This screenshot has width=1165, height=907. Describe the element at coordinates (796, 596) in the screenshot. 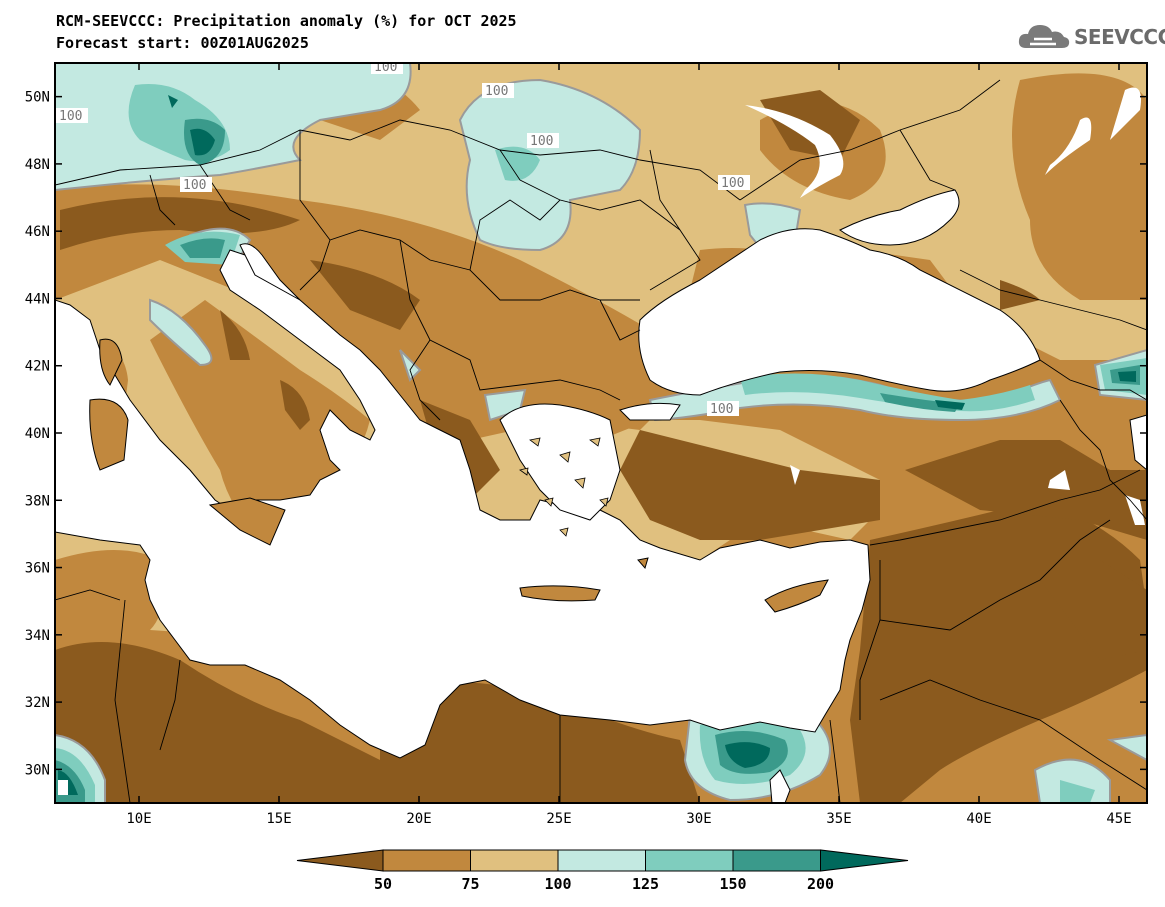

I see `cyprus` at that location.